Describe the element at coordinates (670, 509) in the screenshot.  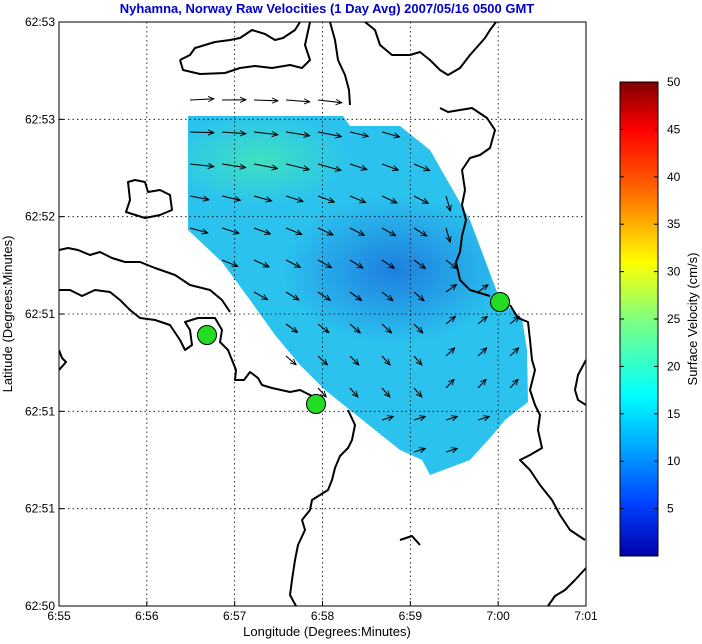
I see `colorbar-tick-label: 5` at that location.